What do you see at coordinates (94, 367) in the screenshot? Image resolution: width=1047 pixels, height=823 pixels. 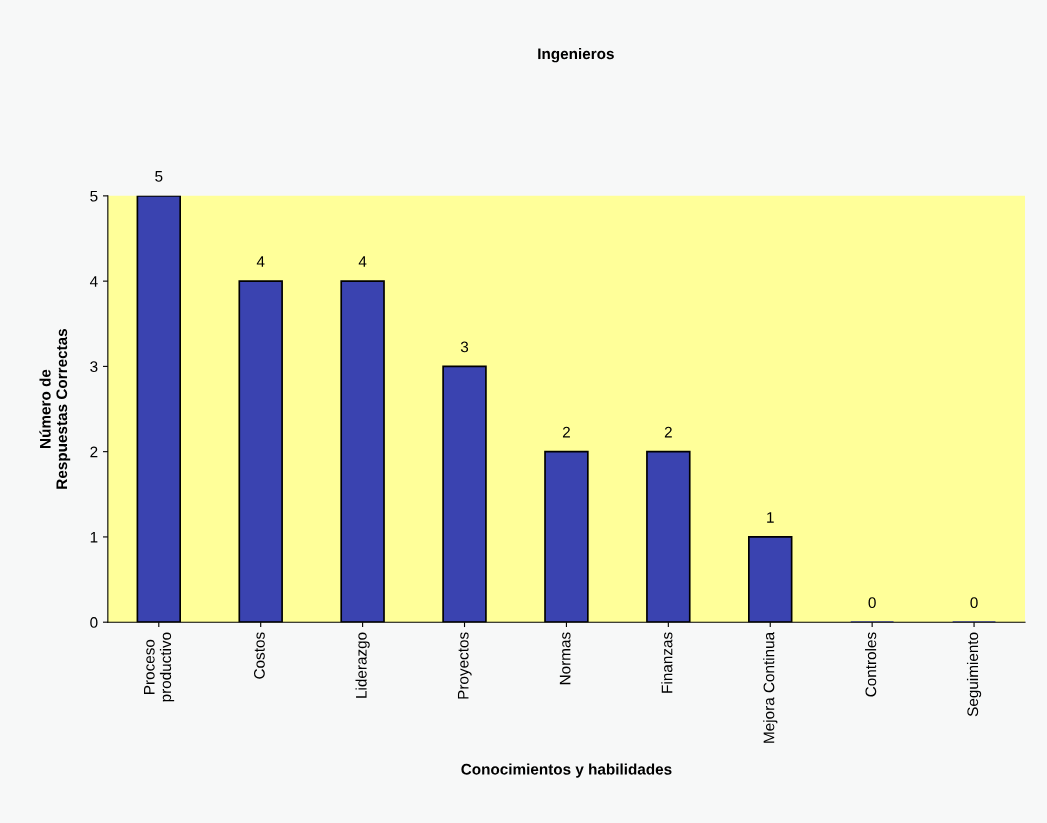 I see `y-tick-label: 3` at bounding box center [94, 367].